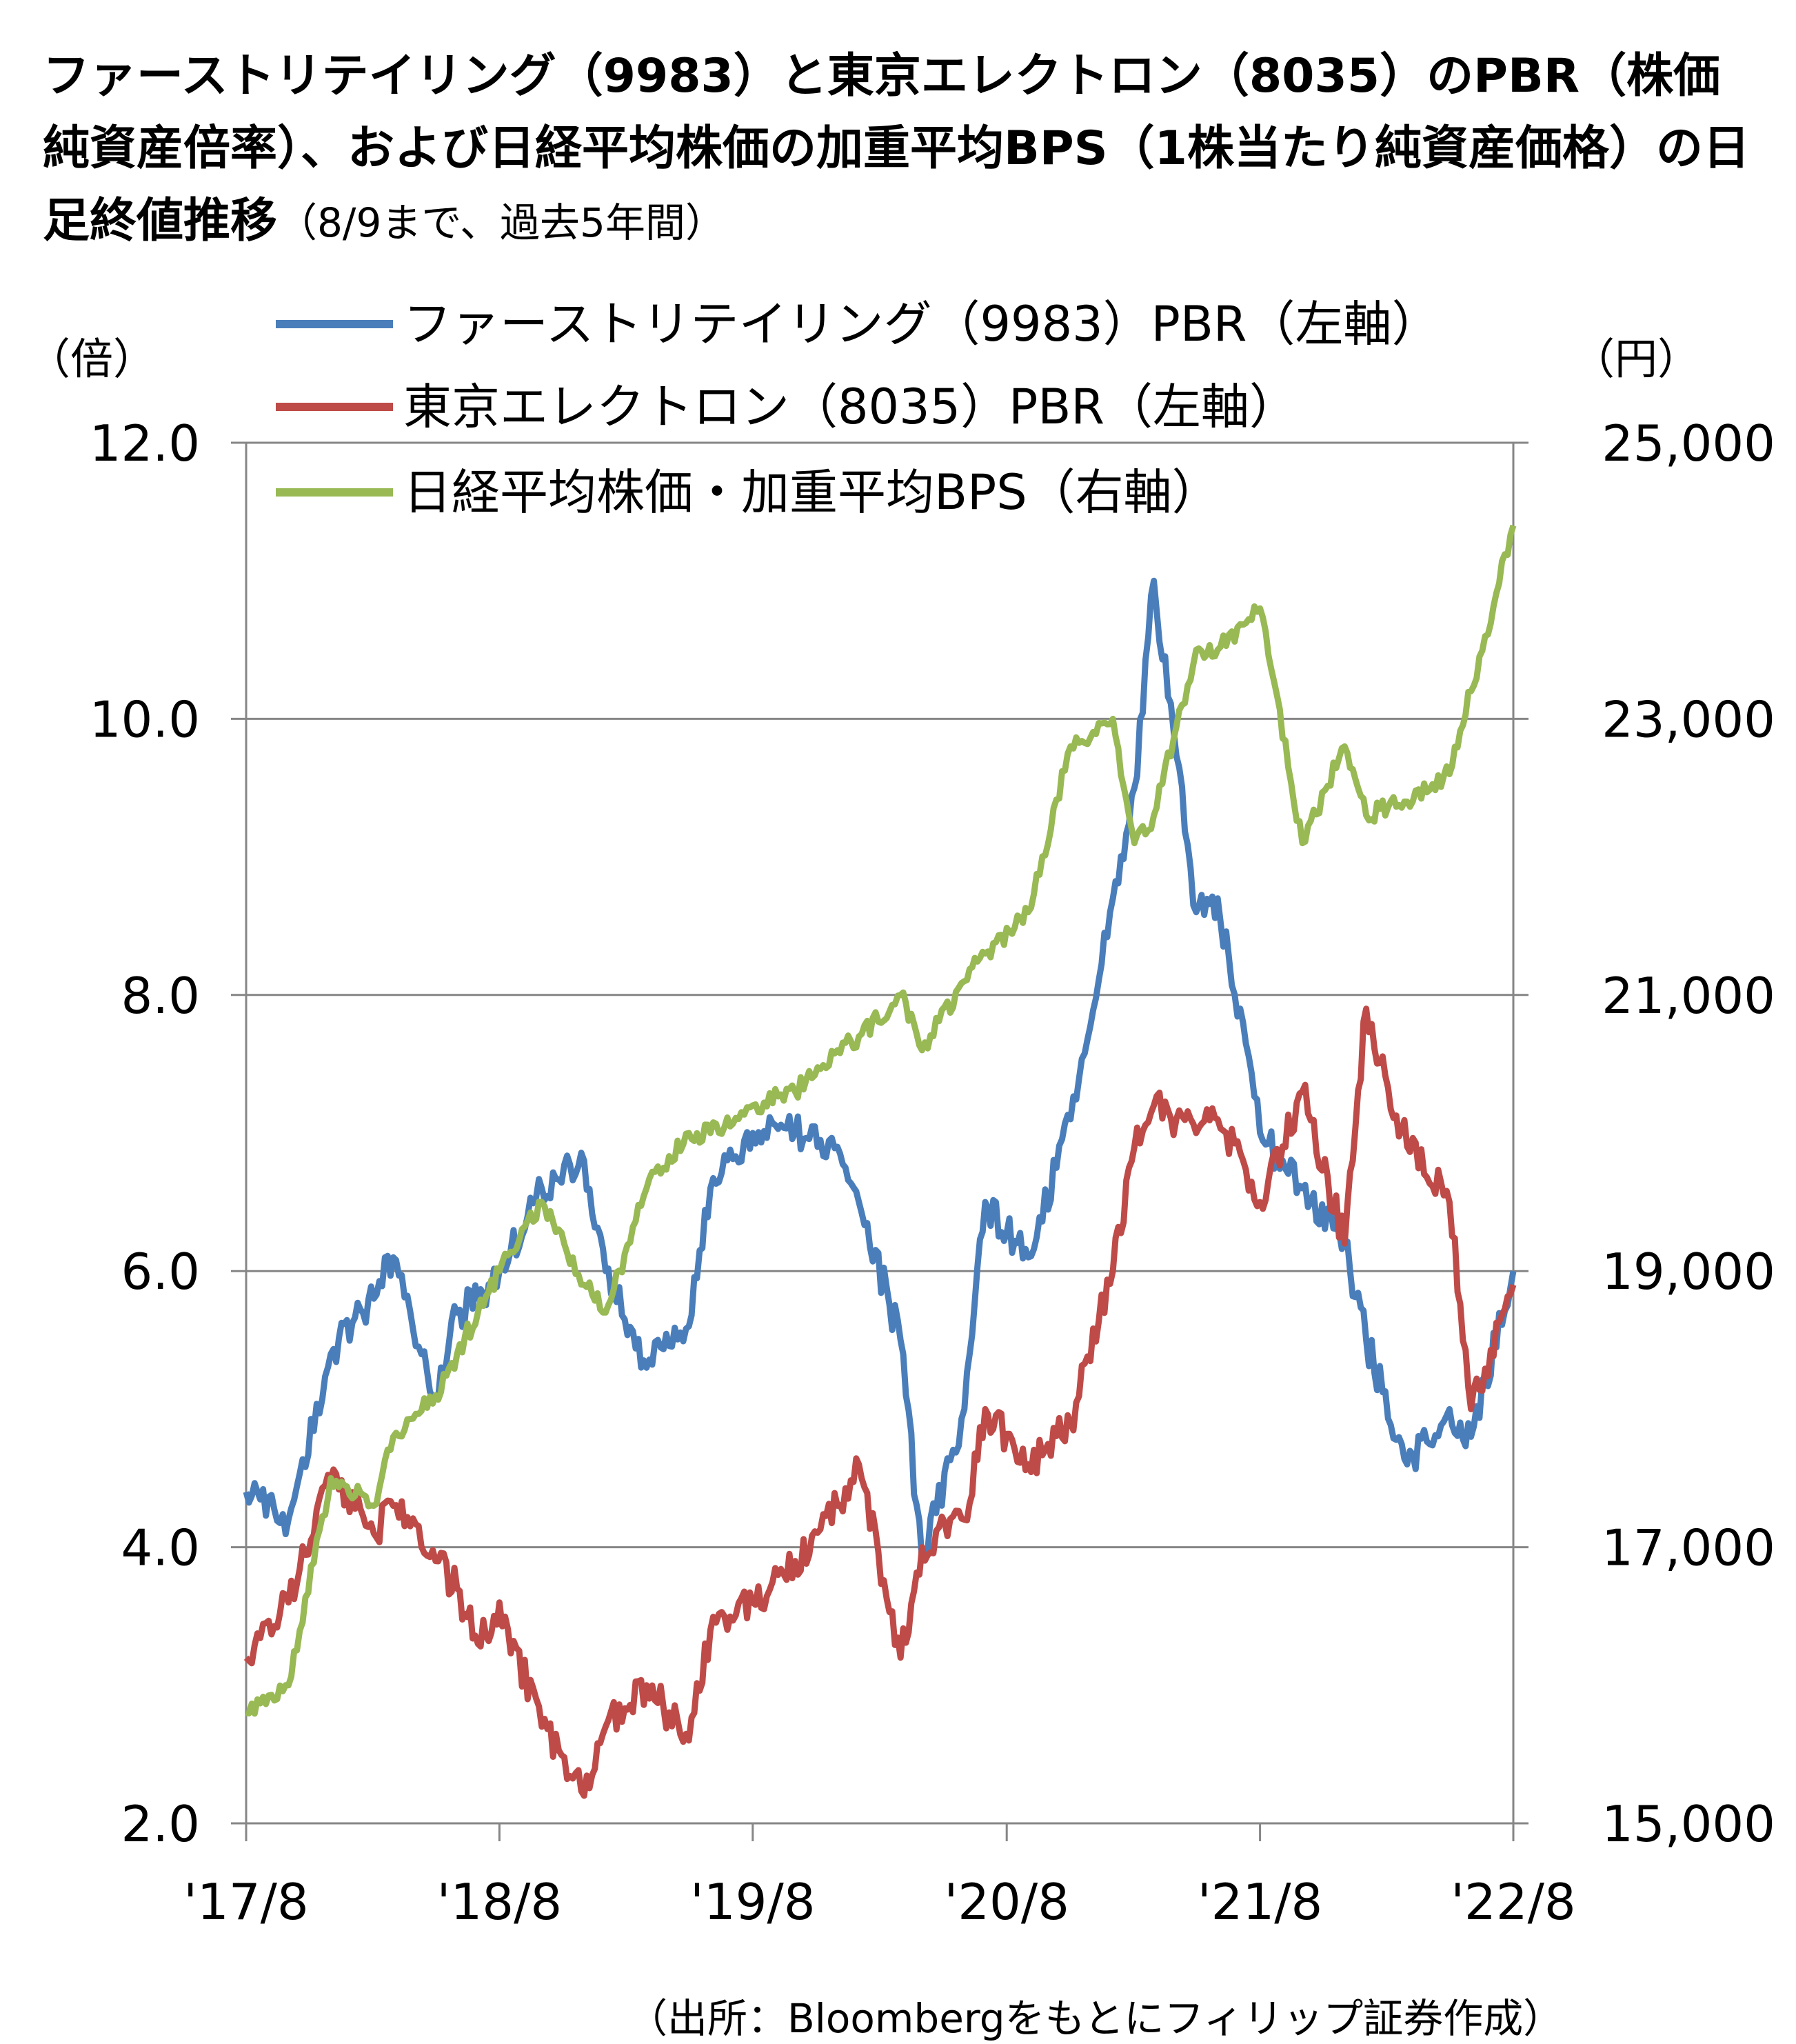 The width and height of the screenshot is (1796, 2044). I want to click on left-axis-unit: （倍）, so click(92, 359).